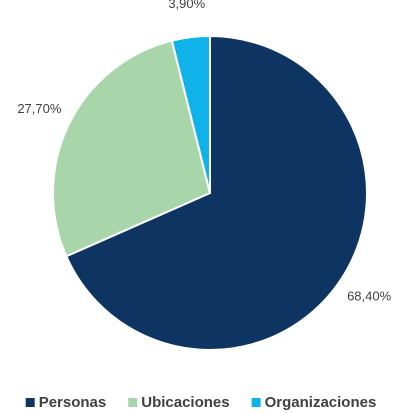  I want to click on pie-slice, so click(190, 114).